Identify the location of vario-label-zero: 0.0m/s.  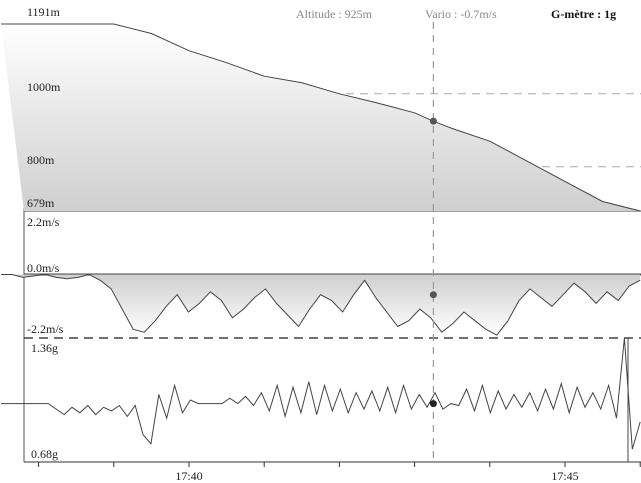
(43, 268).